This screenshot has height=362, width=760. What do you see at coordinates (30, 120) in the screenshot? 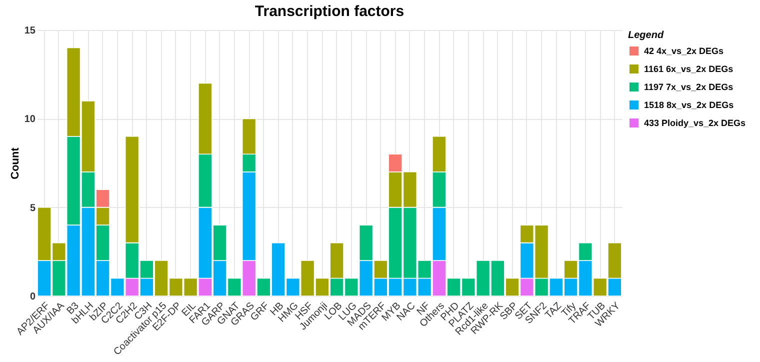
I see `y-tick-label: 10` at bounding box center [30, 120].